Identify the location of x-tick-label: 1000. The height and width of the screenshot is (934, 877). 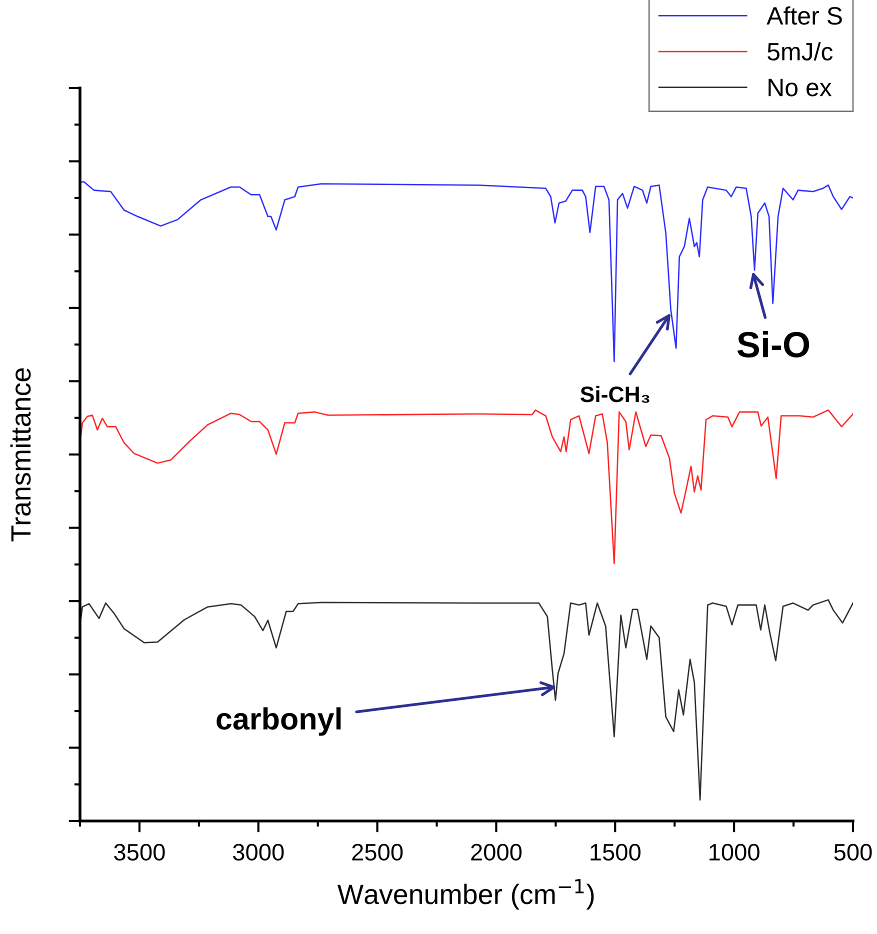
(735, 852).